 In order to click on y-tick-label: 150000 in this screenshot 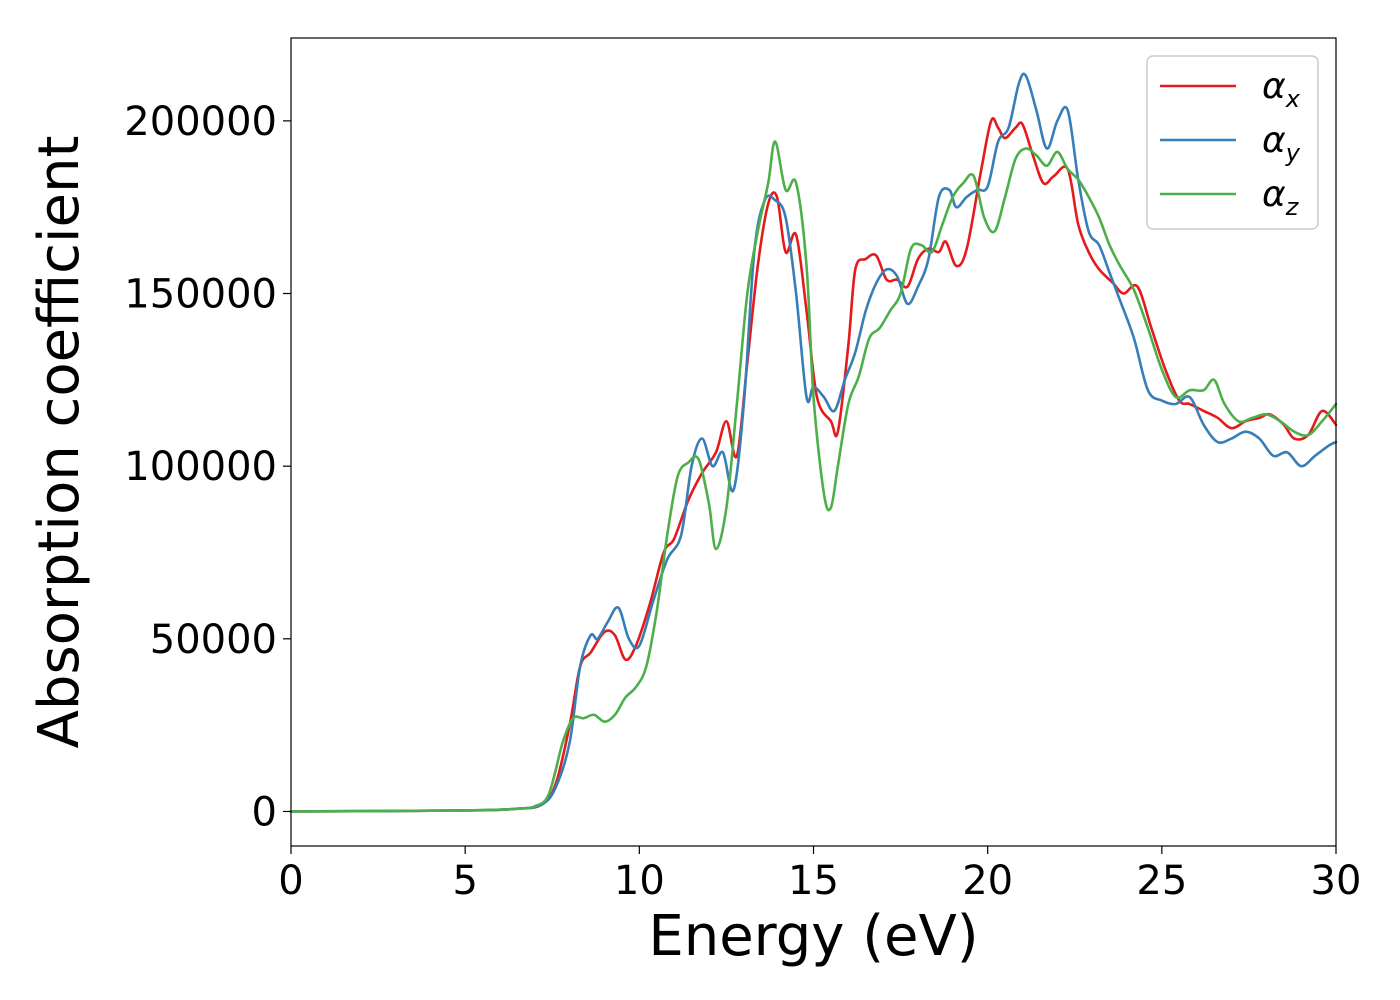, I will do `click(200, 295)`.